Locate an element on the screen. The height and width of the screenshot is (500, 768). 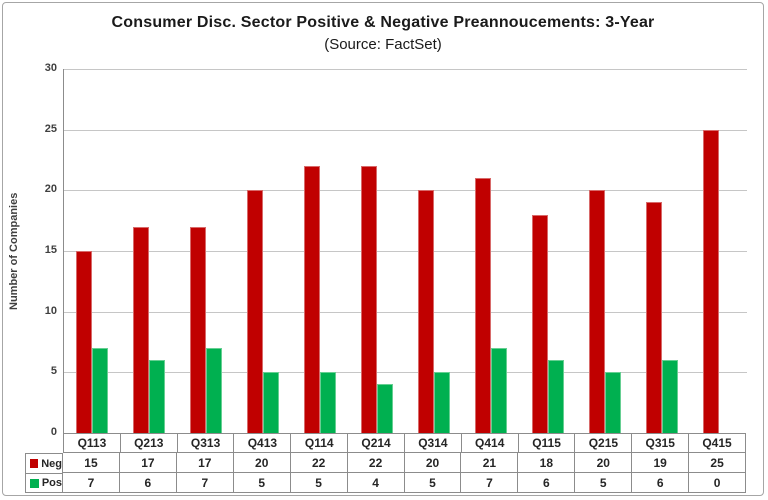
neg-row: Neg 15 17 17 20 22 22 20 21 18 20 19 25 is located at coordinates (386, 463).